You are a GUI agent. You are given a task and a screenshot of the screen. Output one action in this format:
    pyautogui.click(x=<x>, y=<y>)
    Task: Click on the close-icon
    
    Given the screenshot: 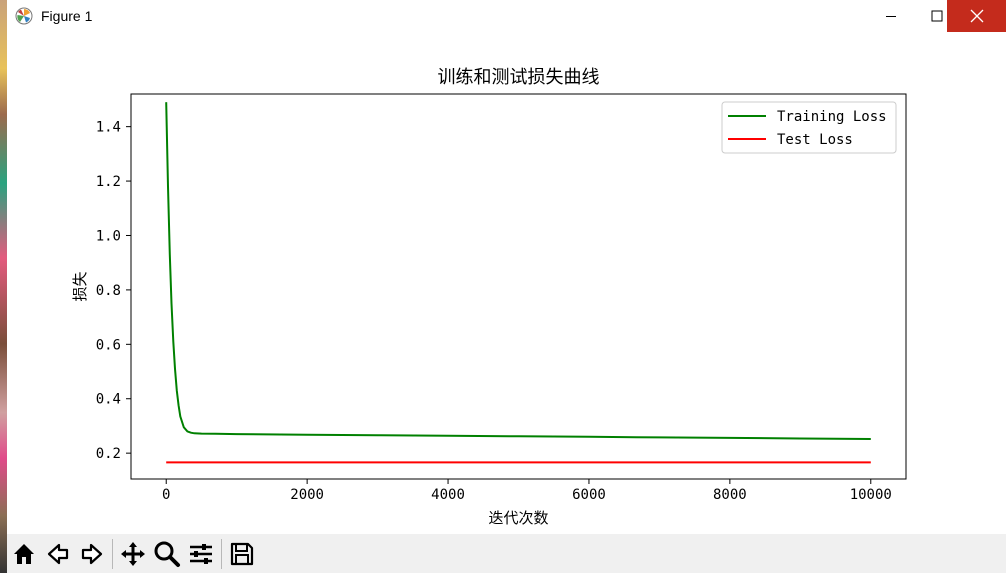 What is the action you would take?
    pyautogui.click(x=976, y=16)
    